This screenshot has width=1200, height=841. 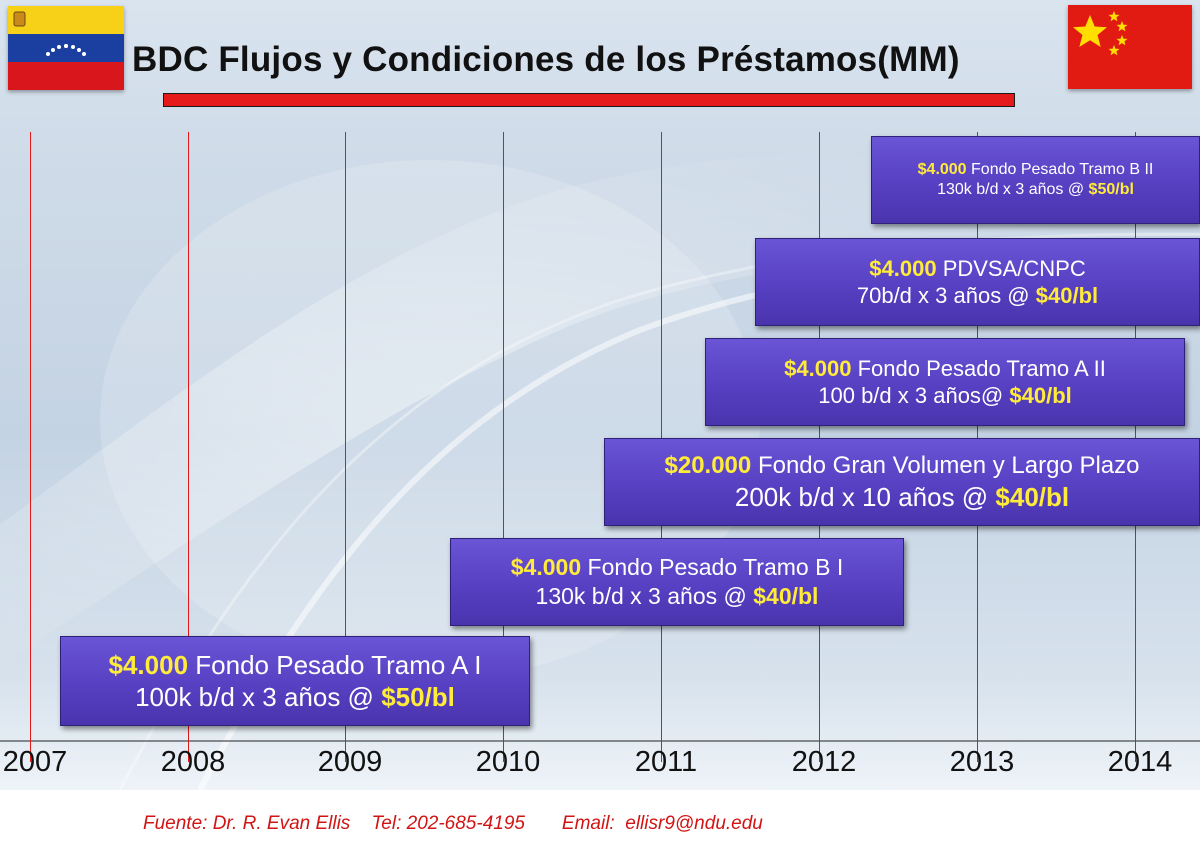 I want to click on year-label-2008: 2008, so click(x=193, y=762).